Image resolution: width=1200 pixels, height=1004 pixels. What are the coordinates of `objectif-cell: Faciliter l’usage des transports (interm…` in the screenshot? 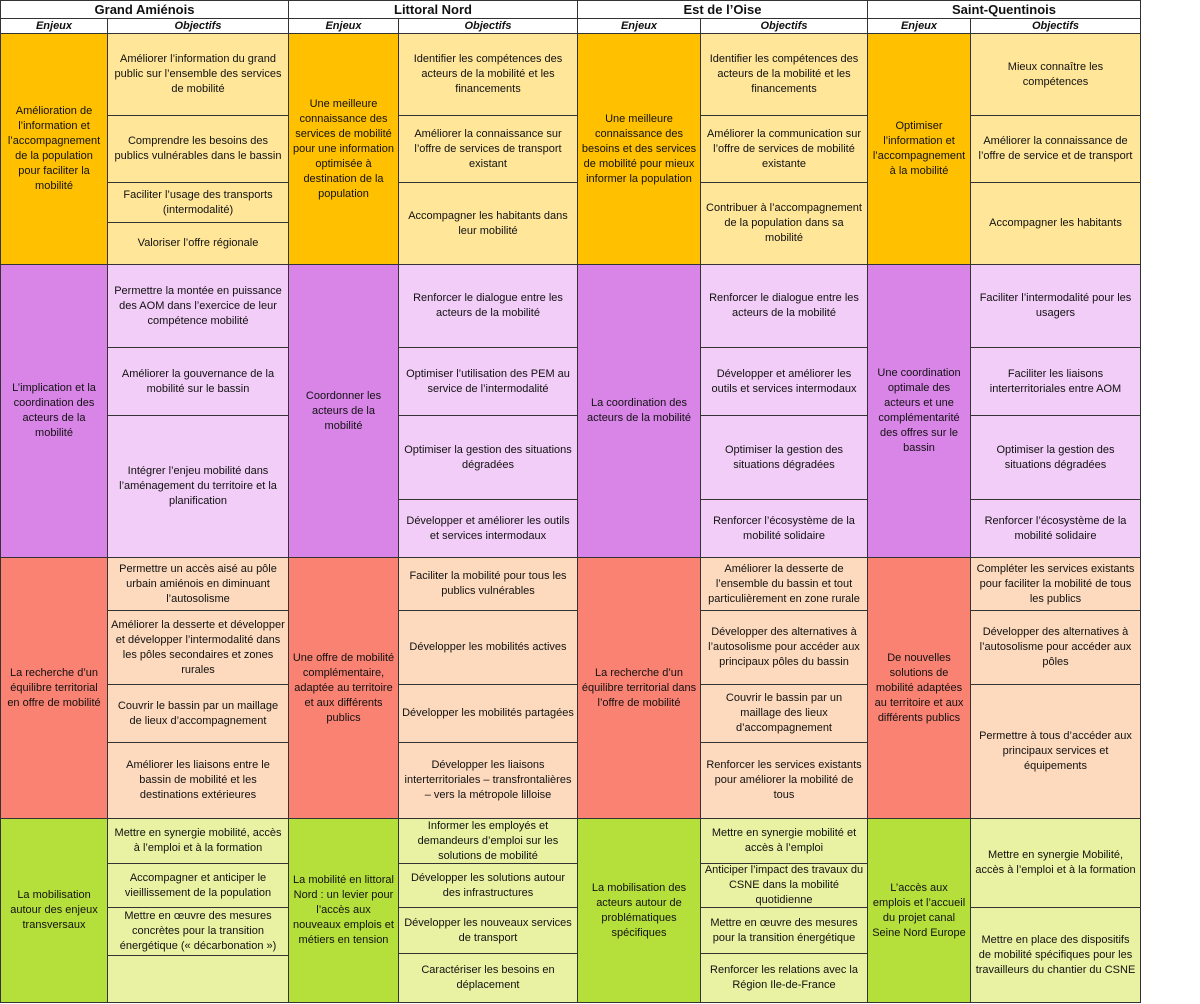 It's located at (198, 202).